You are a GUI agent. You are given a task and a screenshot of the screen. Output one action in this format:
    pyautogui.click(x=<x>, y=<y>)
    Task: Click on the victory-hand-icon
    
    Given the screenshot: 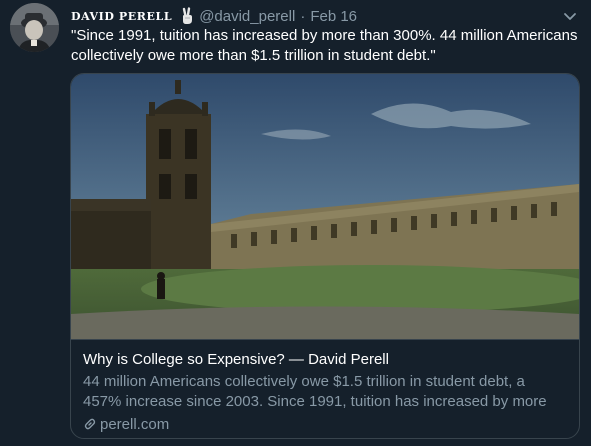 What is the action you would take?
    pyautogui.click(x=187, y=16)
    